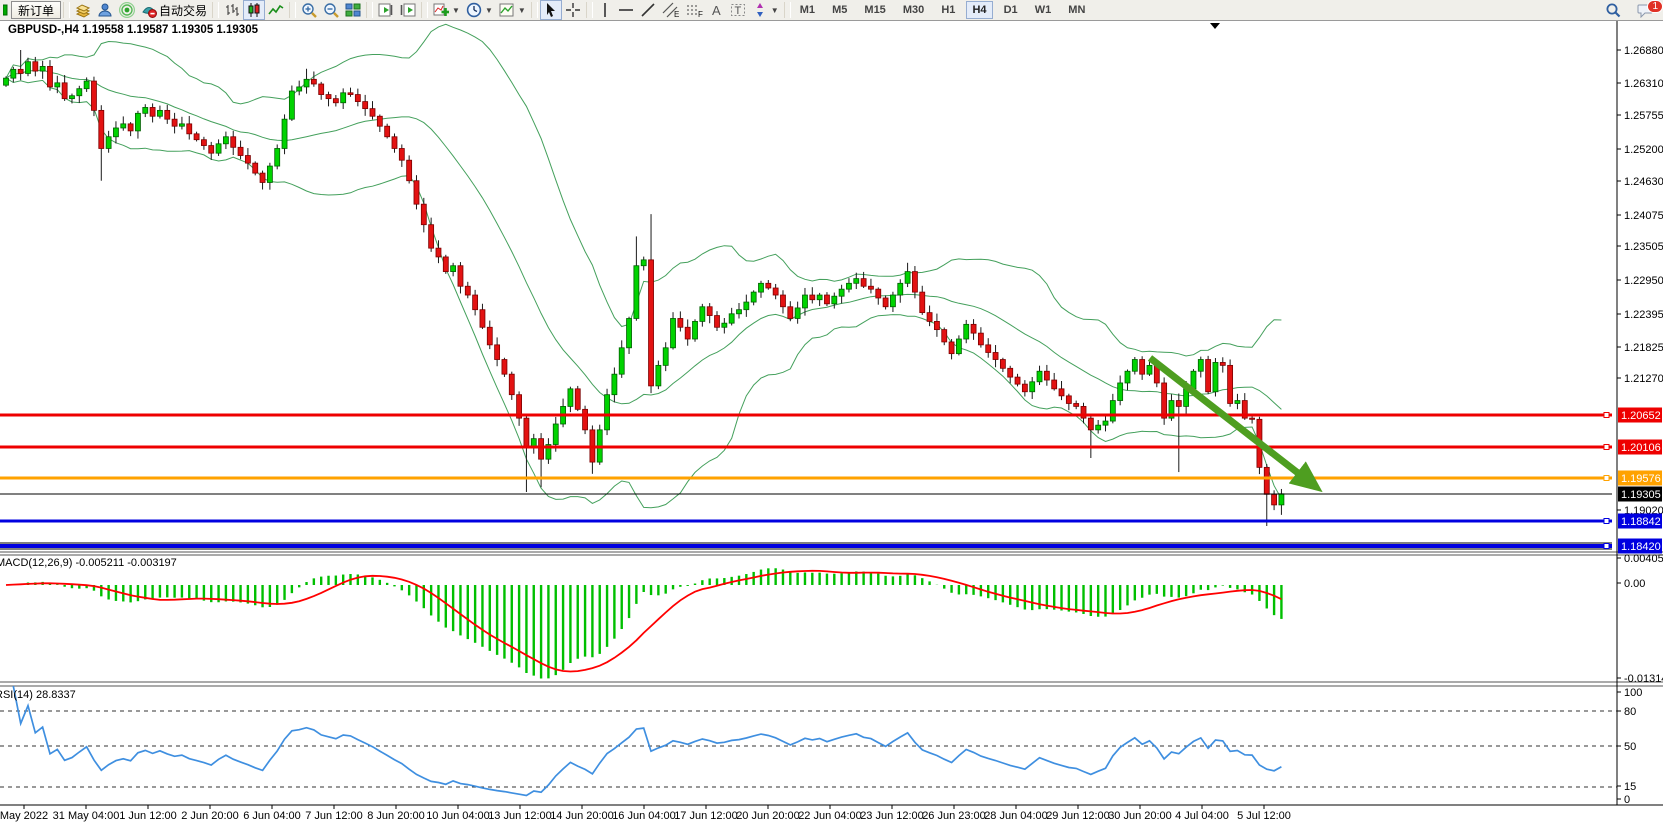  What do you see at coordinates (875, 10) in the screenshot?
I see `tab-m15: M15` at bounding box center [875, 10].